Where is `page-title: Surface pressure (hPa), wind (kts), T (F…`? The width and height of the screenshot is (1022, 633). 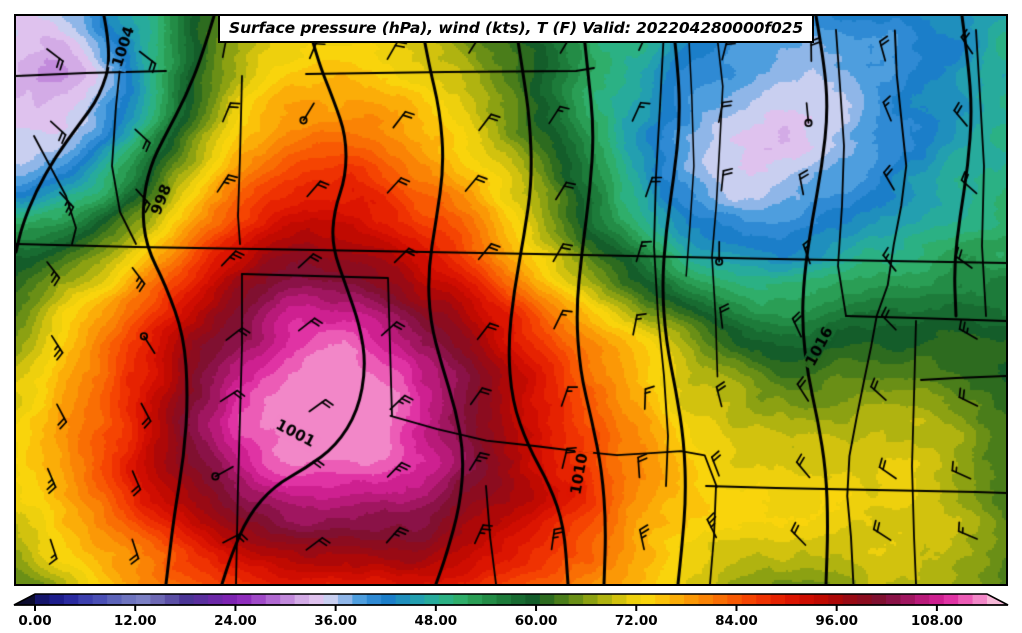
page-title: Surface pressure (hPa), wind (kts), T (F… is located at coordinates (516, 28).